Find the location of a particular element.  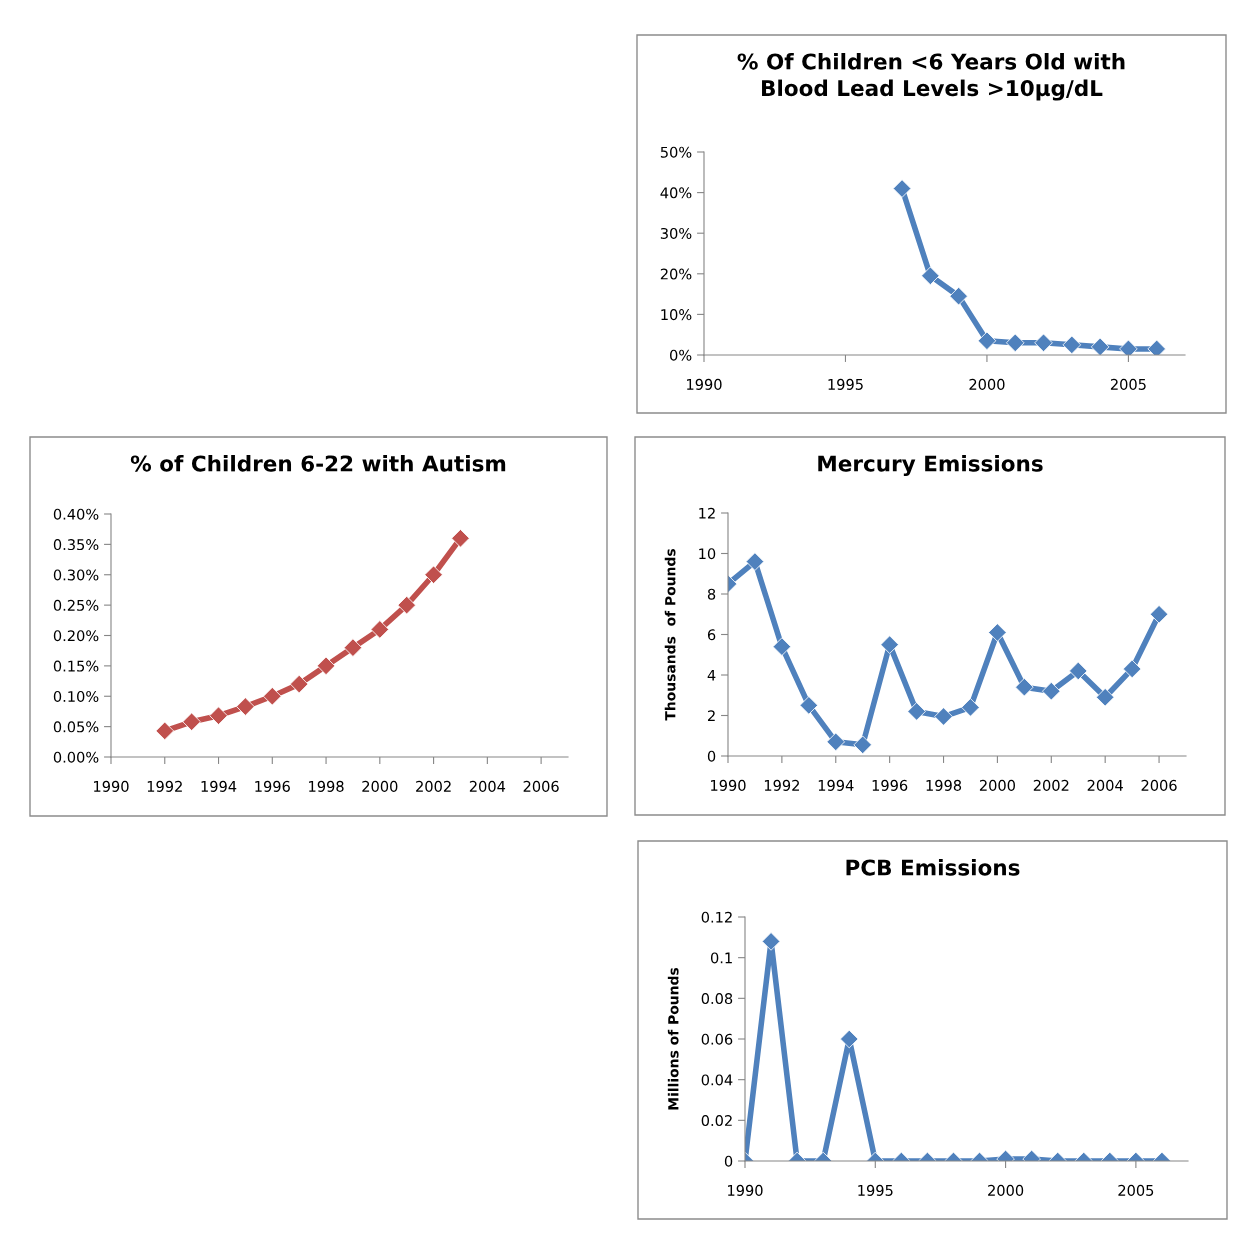

y-tick-label: 0.02 is located at coordinates (716, 1121).